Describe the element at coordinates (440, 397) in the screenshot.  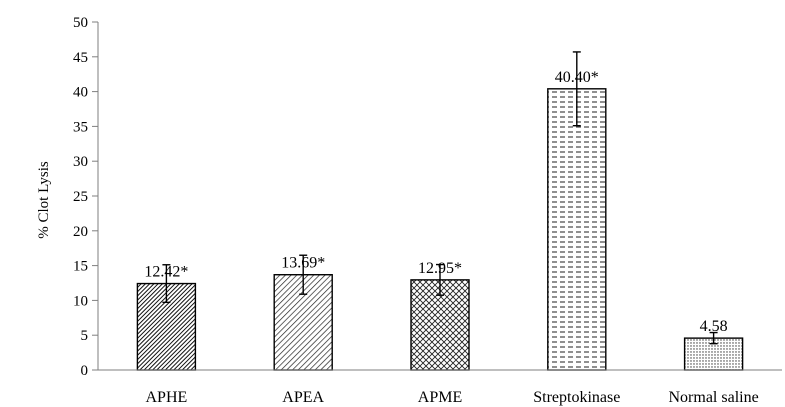
I see `x-category-label: APME` at that location.